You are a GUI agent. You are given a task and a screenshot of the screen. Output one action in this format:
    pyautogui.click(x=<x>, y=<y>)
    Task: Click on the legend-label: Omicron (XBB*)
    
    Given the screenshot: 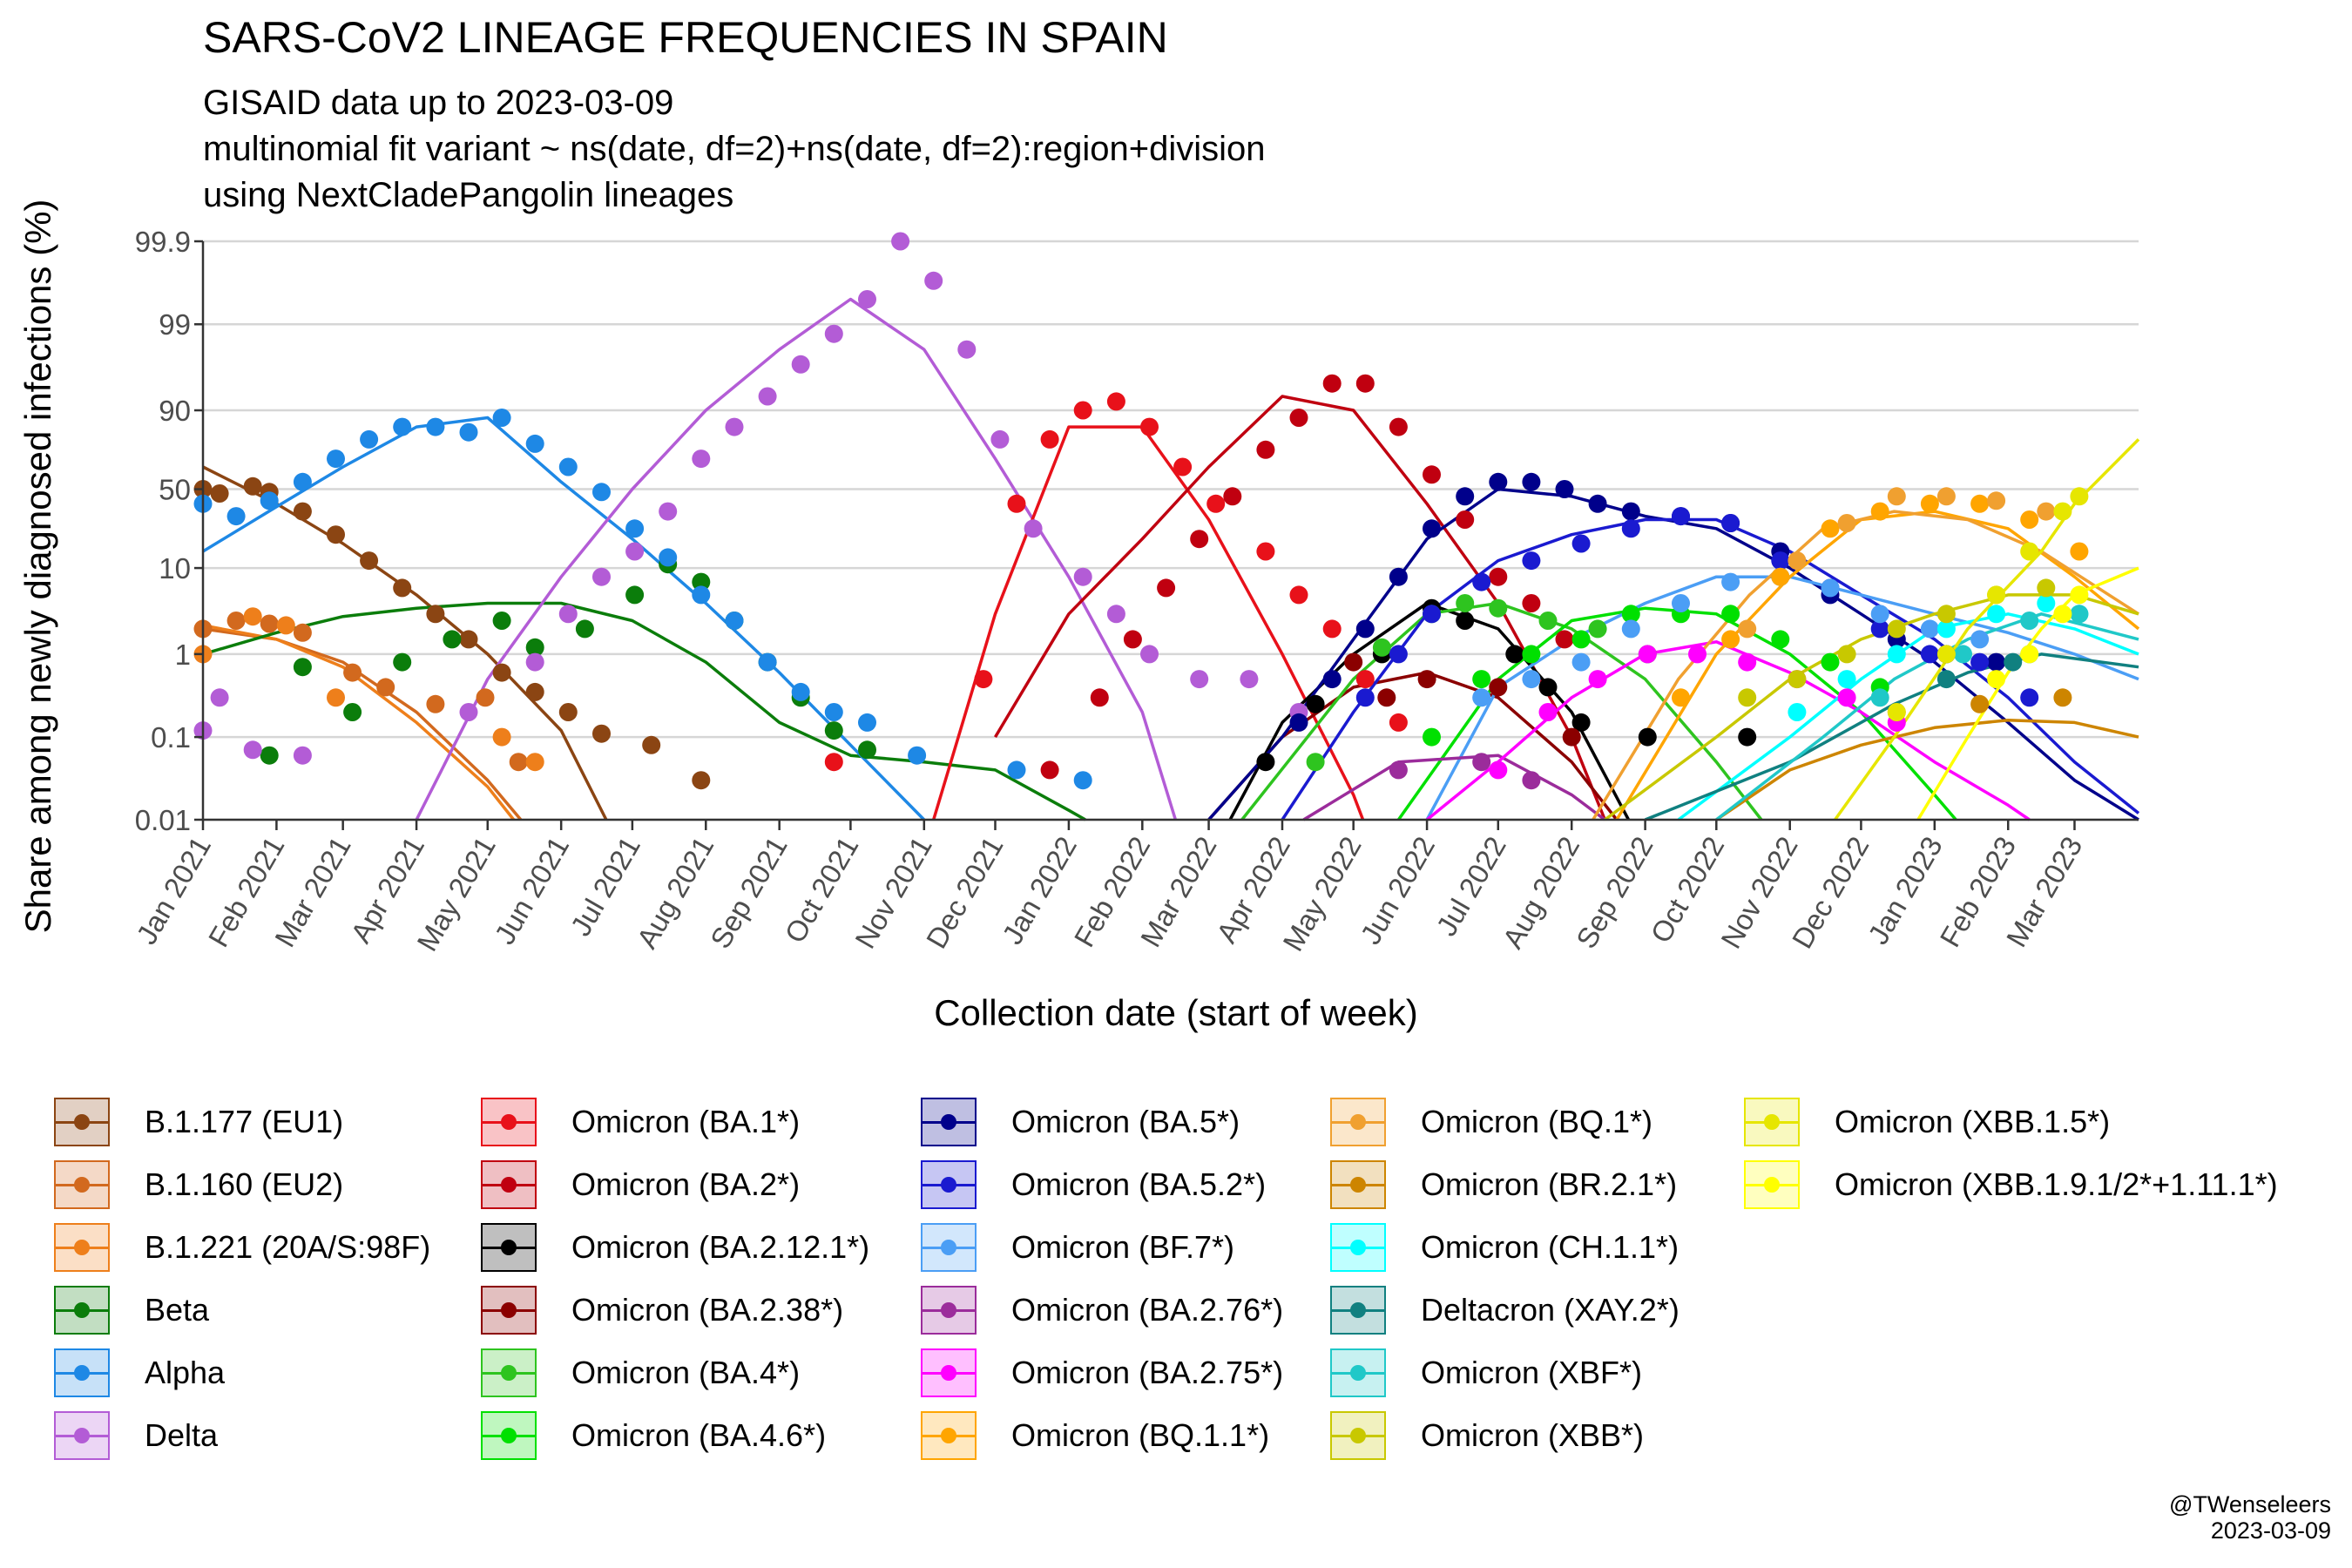 What is the action you would take?
    pyautogui.click(x=1533, y=1435)
    